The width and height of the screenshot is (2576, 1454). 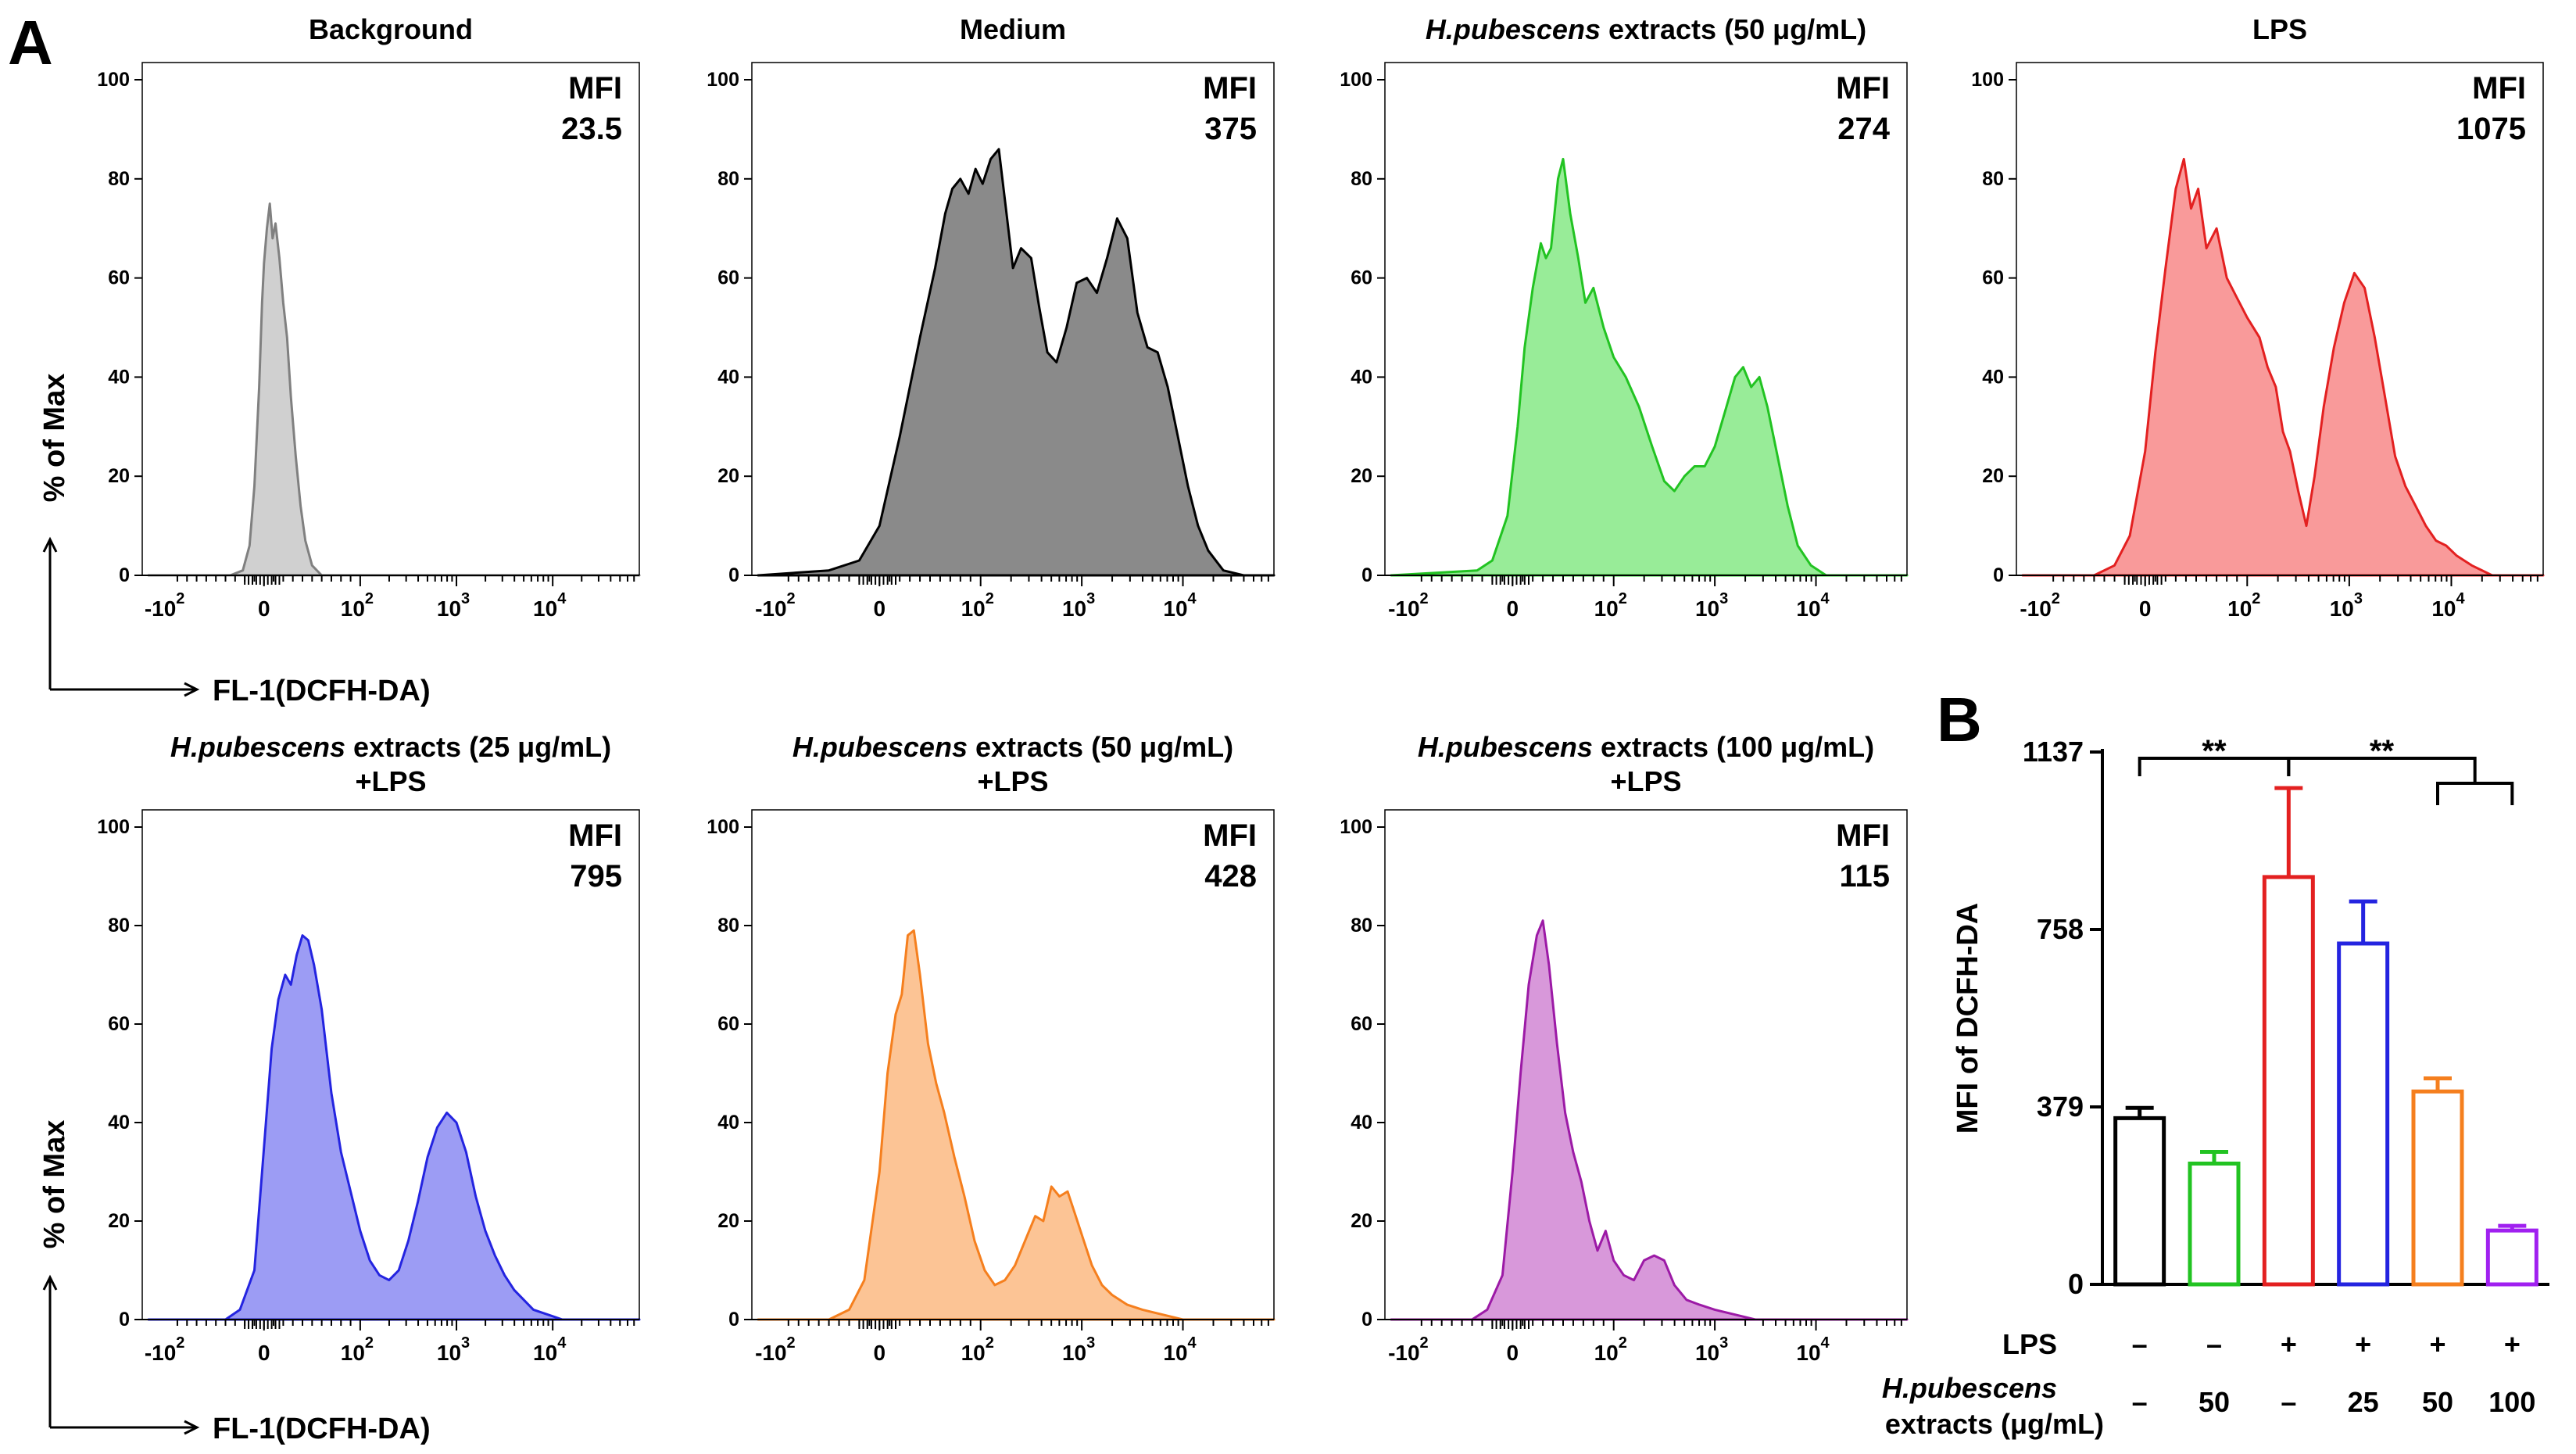 What do you see at coordinates (2140, 1344) in the screenshot?
I see `lps-cell: –` at bounding box center [2140, 1344].